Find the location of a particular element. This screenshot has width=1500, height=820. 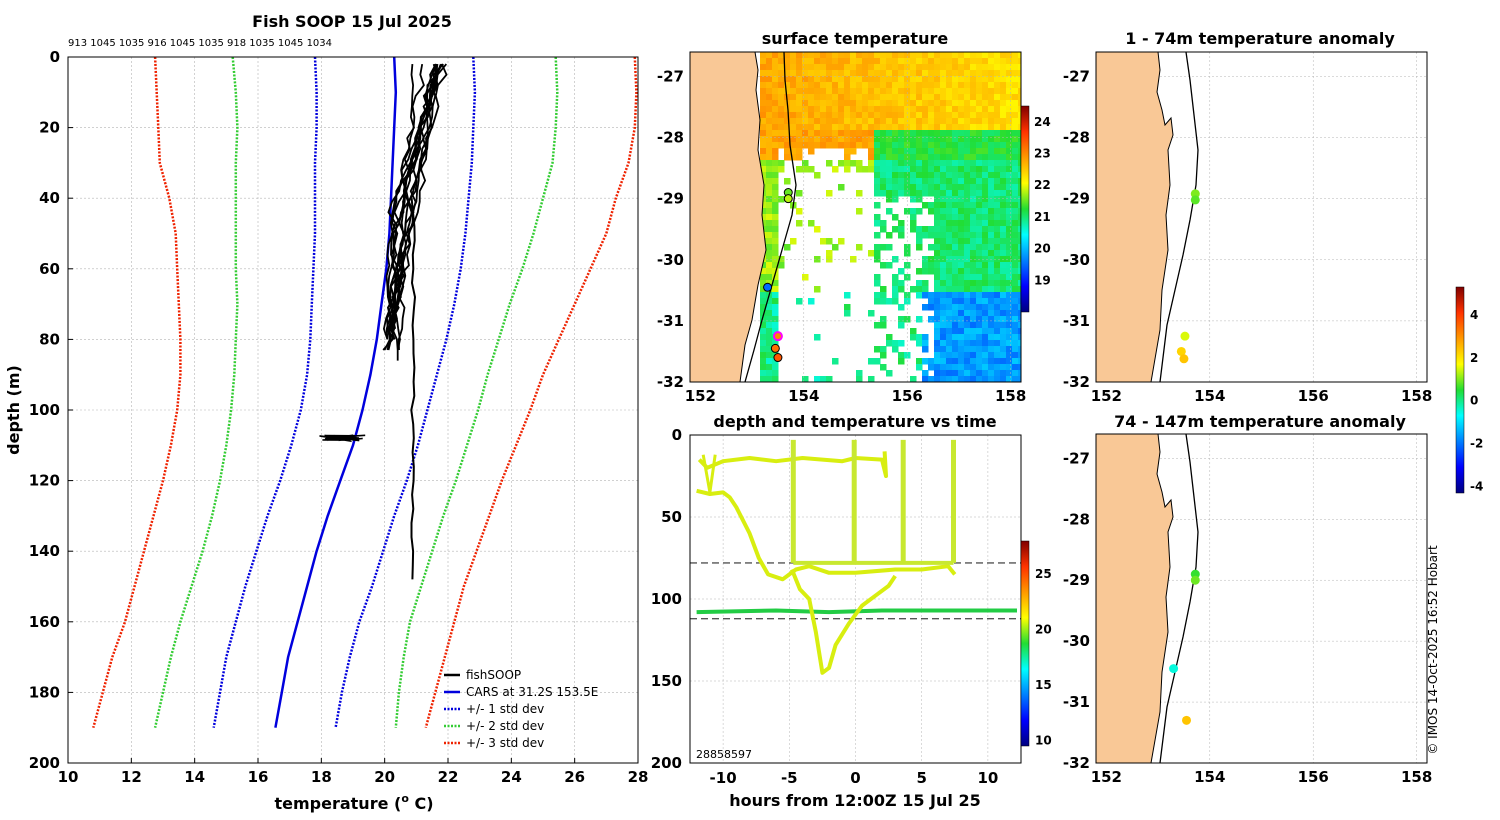

x-tick-label: 152 is located at coordinates (1106, 777).